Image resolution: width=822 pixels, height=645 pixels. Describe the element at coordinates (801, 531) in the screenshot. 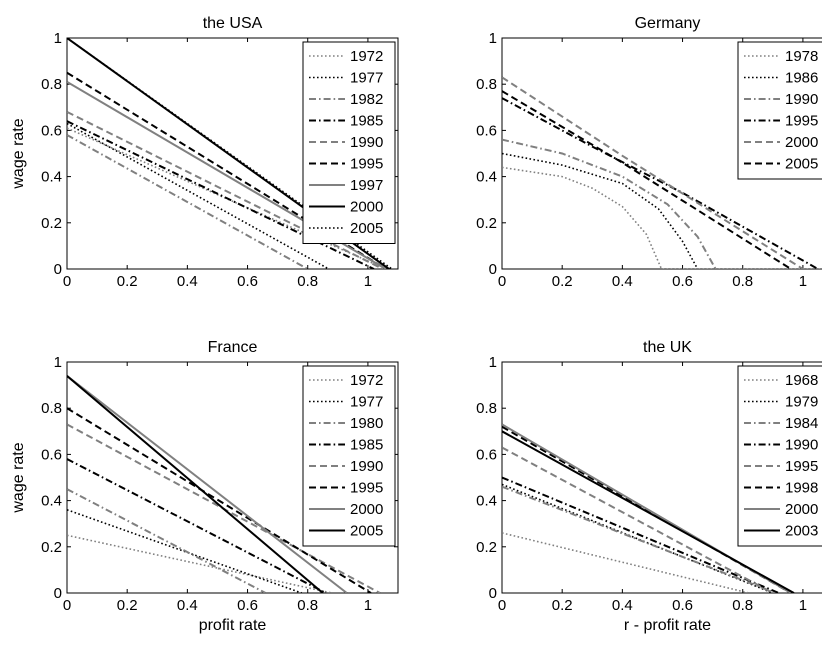

I see `legend-label: 2003` at that location.